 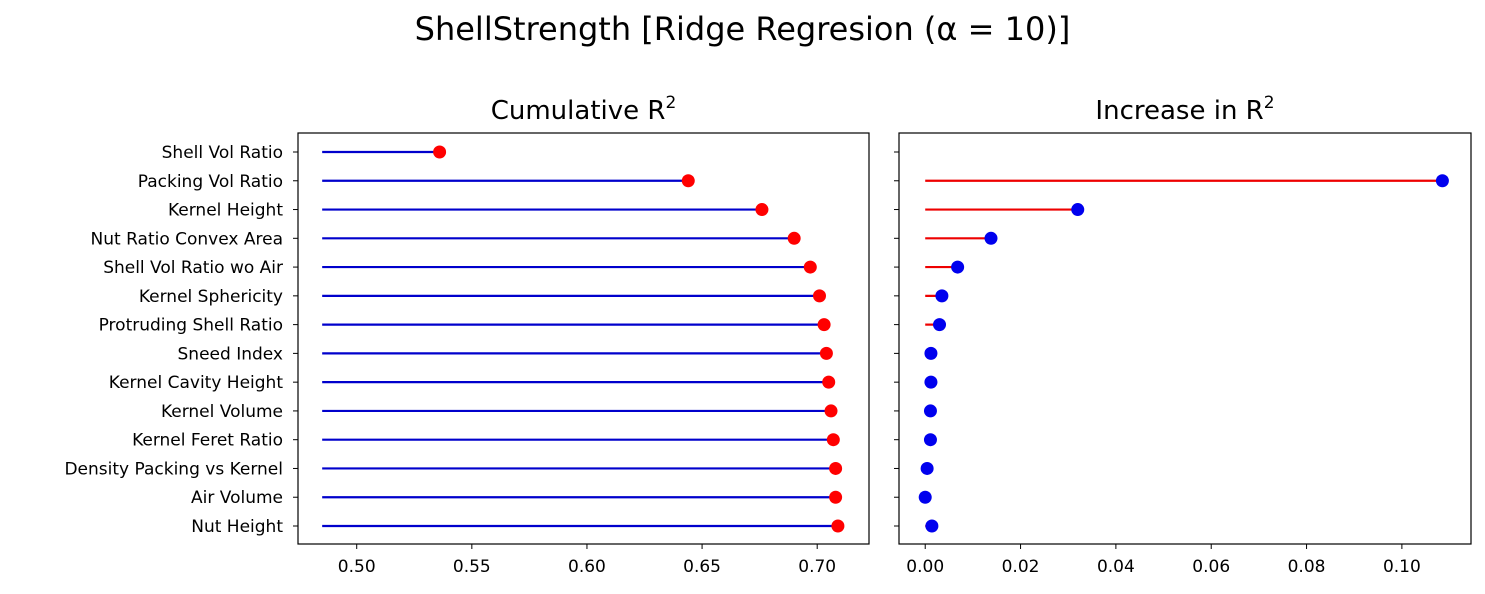 What do you see at coordinates (817, 567) in the screenshot?
I see `panel1-x-tick-label: 0.70` at bounding box center [817, 567].